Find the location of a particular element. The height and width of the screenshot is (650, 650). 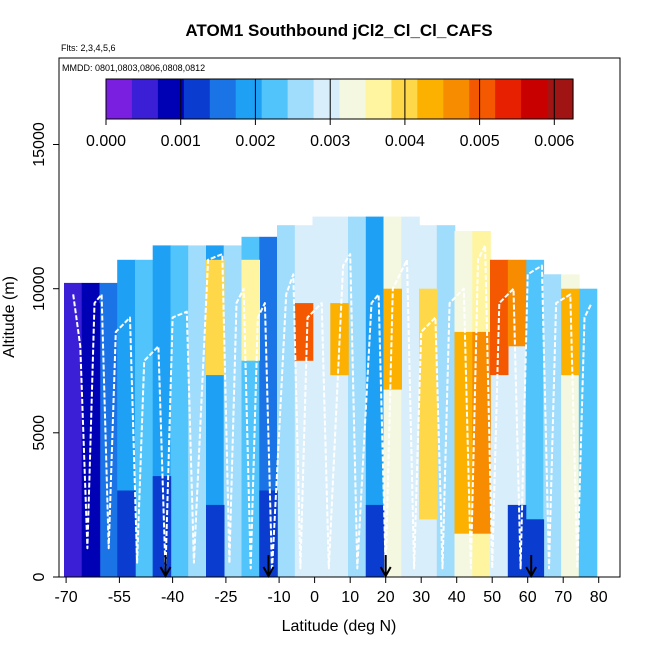

y-tick-label: 5000 is located at coordinates (39, 433).